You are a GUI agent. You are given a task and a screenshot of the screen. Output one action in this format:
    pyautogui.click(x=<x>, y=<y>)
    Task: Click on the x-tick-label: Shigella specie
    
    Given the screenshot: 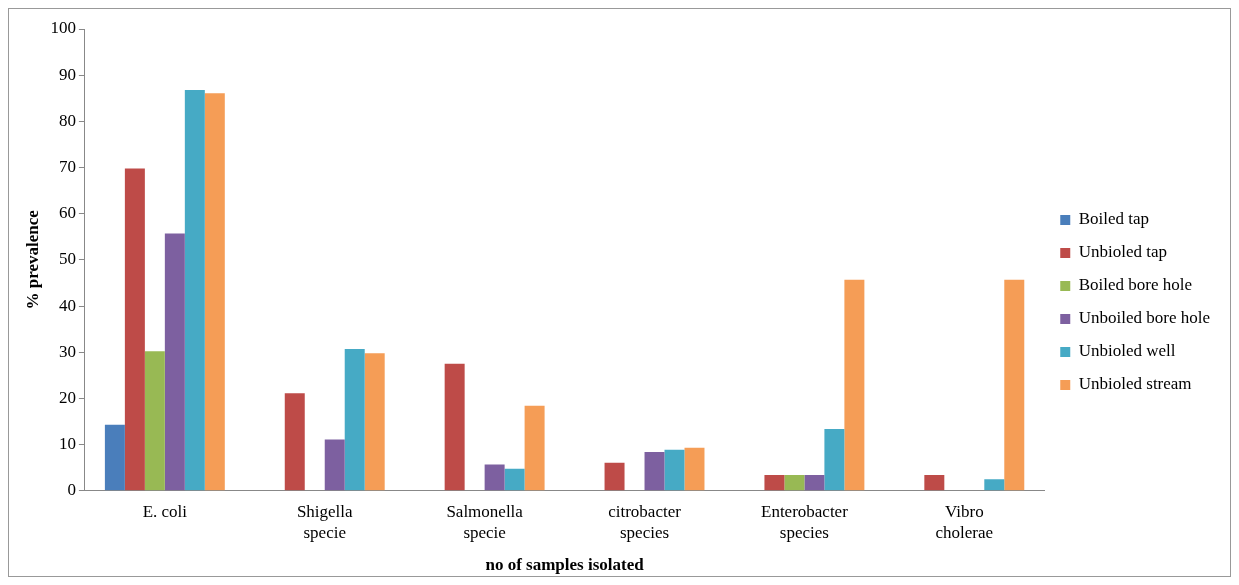 What is the action you would take?
    pyautogui.click(x=325, y=522)
    